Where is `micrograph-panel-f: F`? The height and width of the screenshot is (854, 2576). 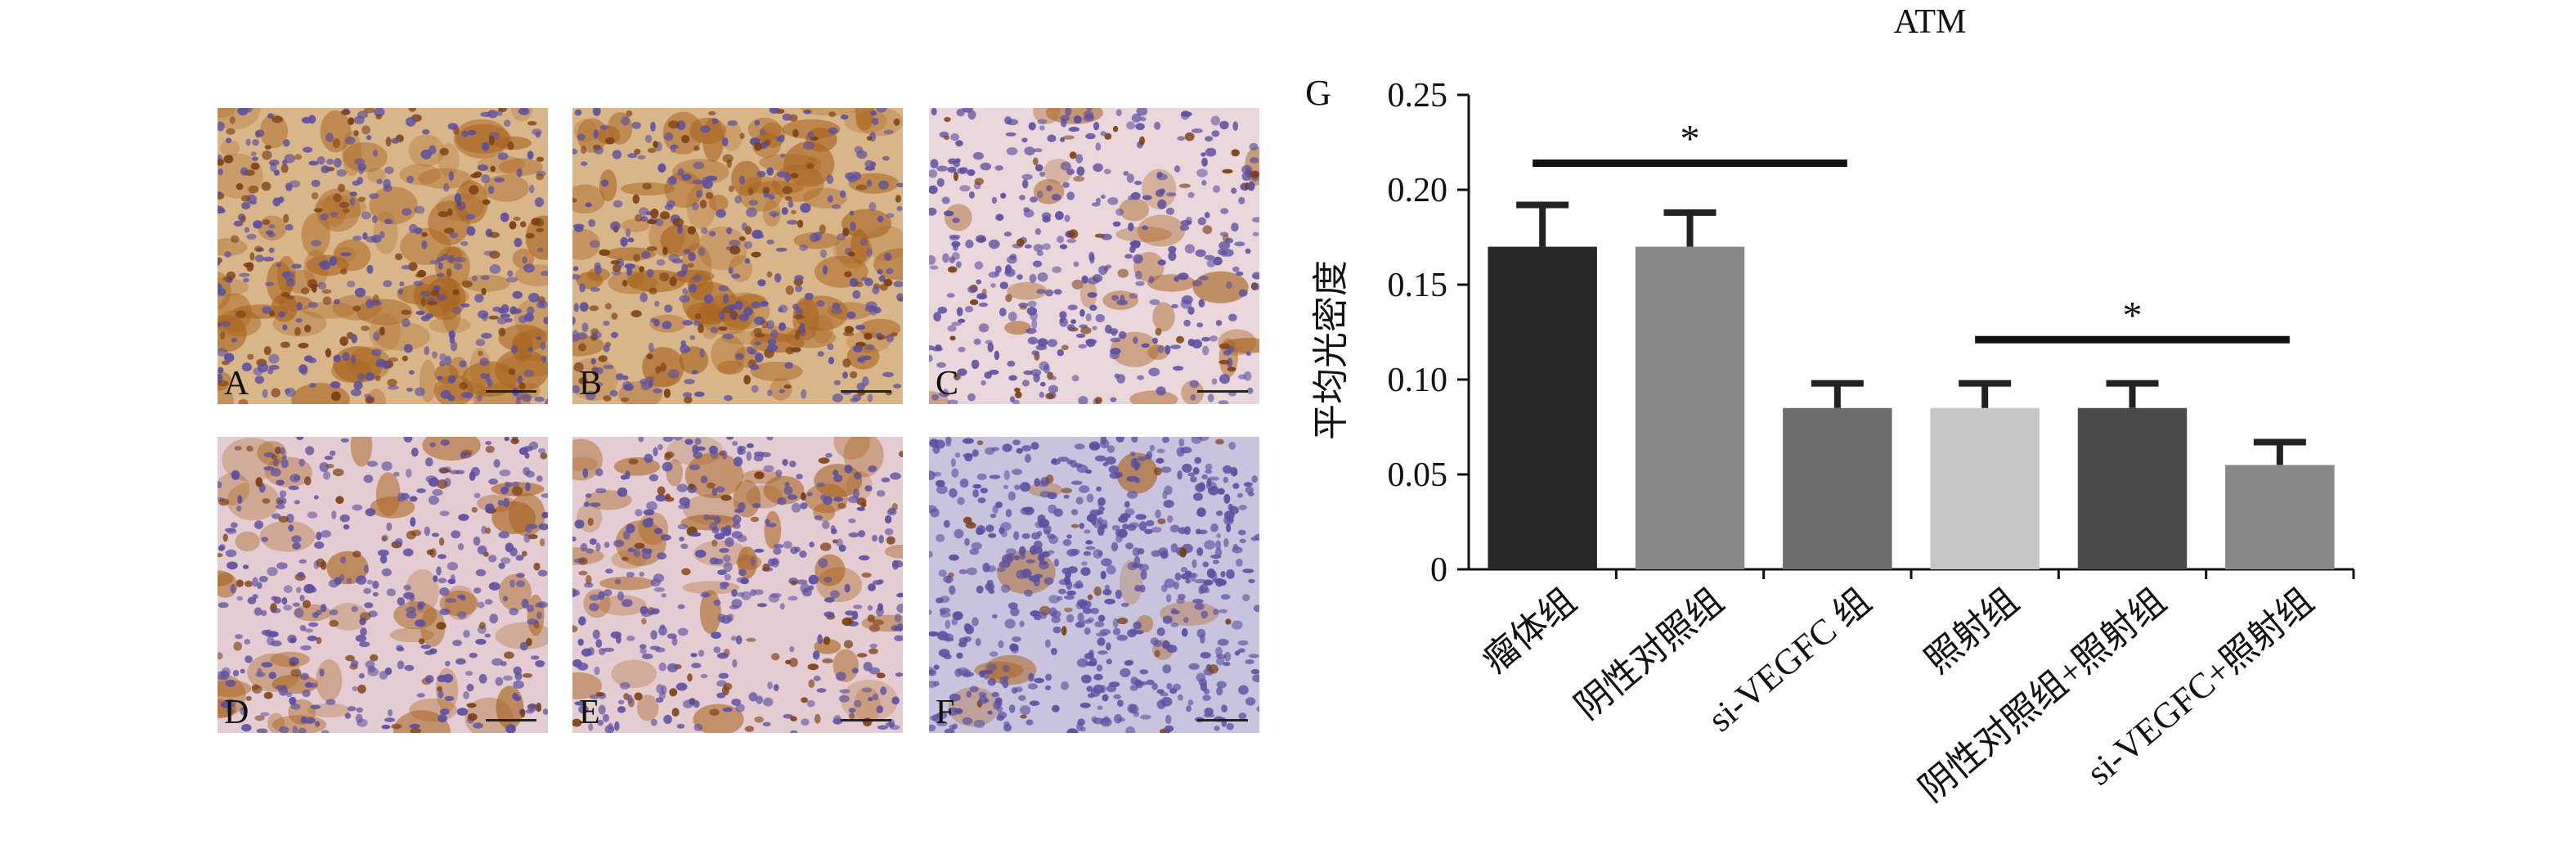
micrograph-panel-f: F is located at coordinates (1094, 585).